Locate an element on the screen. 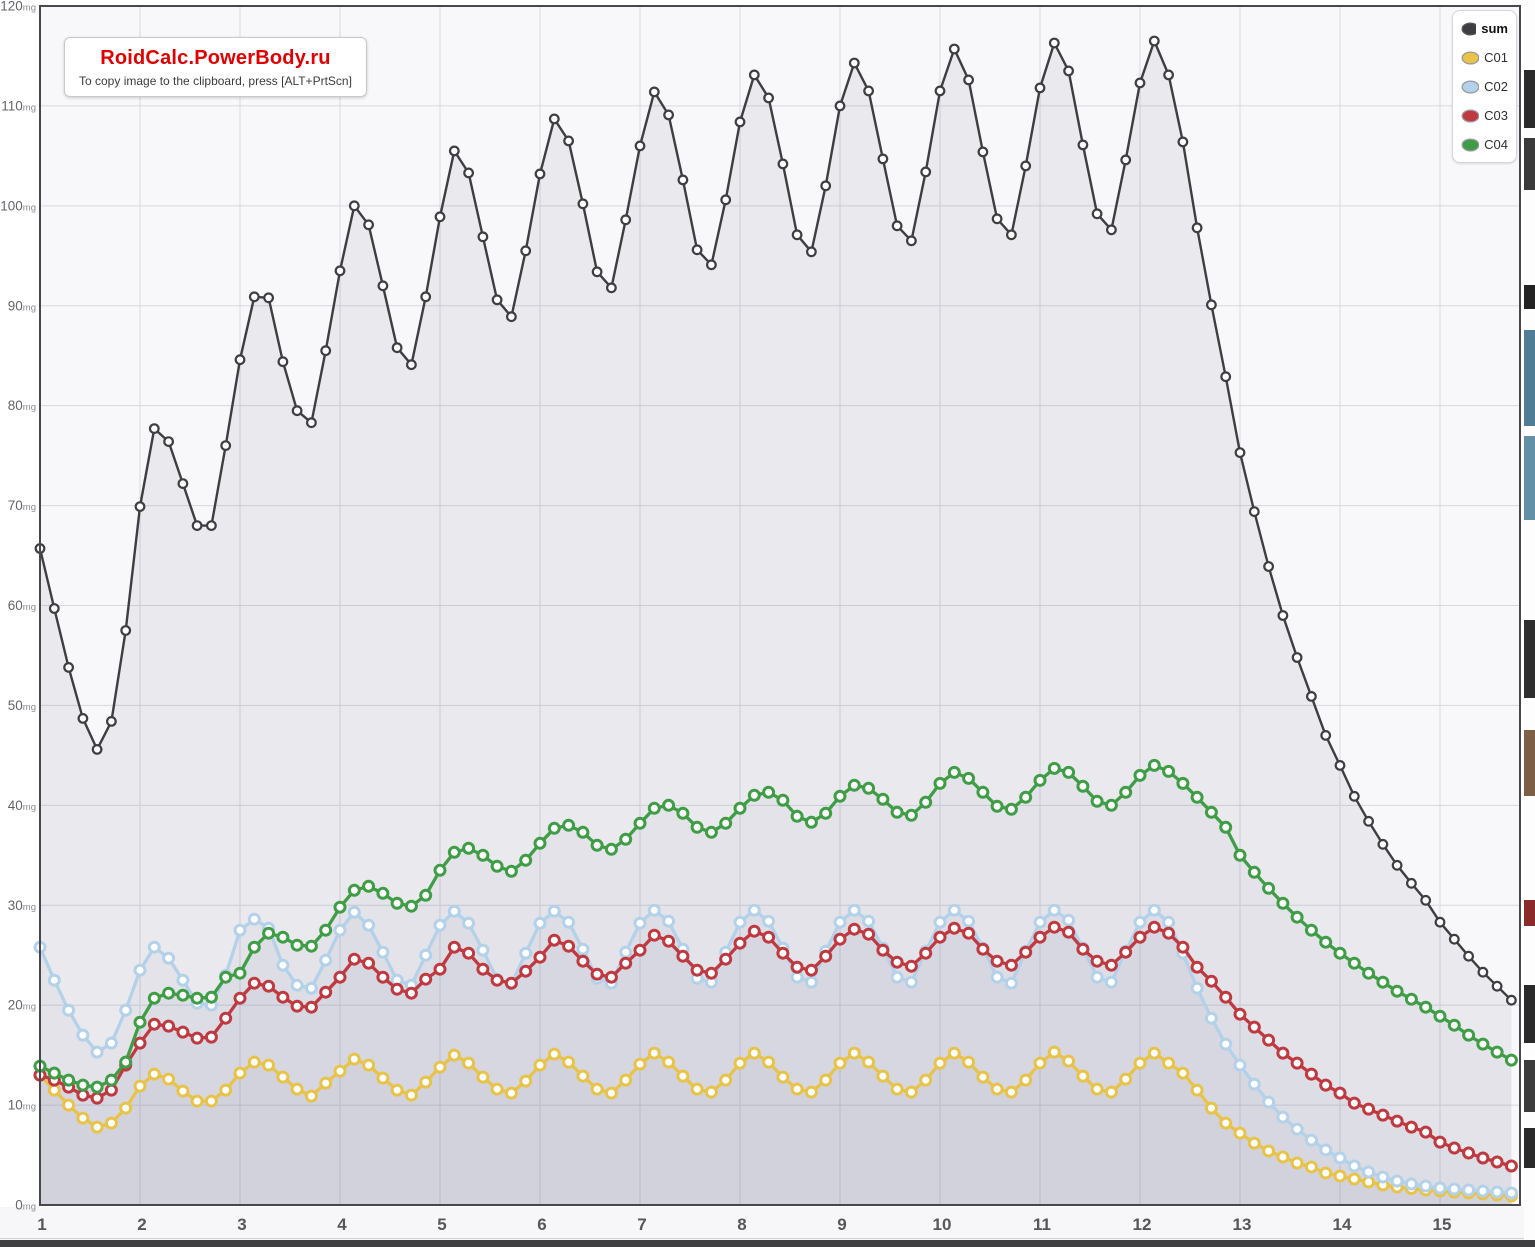 The image size is (1535, 1247). legend-item-c04: C04 is located at coordinates (1484, 144).